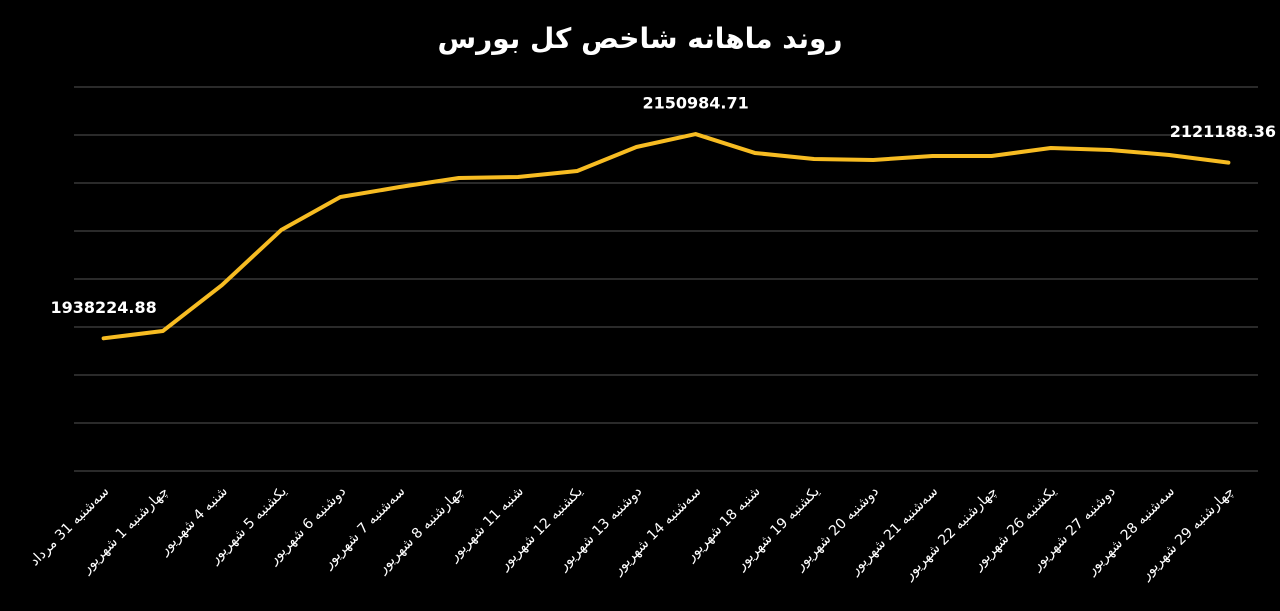 Image resolution: width=1280 pixels, height=611 pixels. I want to click on data-label: 1938224.88, so click(103, 307).